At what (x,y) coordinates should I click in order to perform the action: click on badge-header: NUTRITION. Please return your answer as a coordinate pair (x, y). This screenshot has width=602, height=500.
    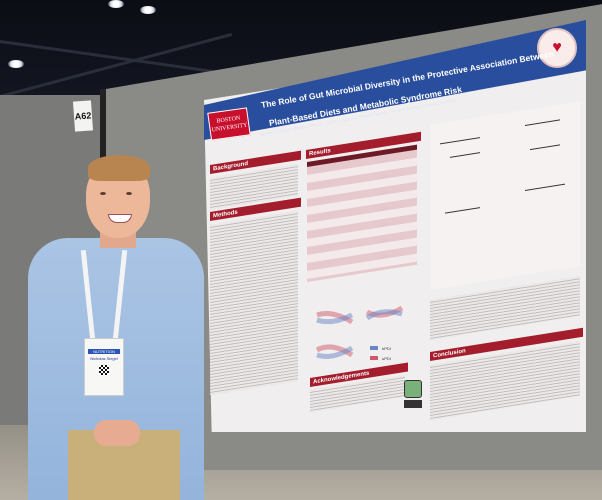
    Looking at the image, I should click on (104, 351).